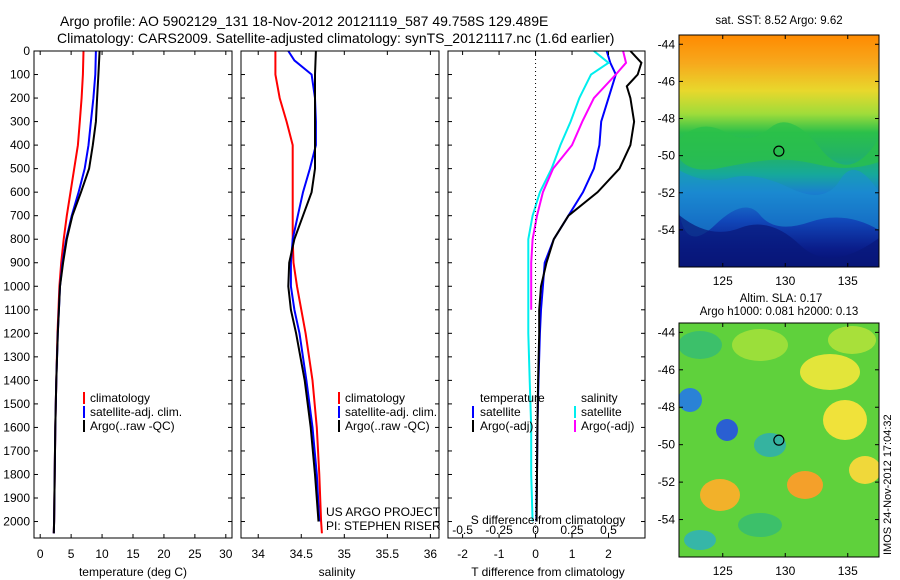 This screenshot has height=580, width=900. I want to click on series-line-argo-adj-, so click(589, 286).